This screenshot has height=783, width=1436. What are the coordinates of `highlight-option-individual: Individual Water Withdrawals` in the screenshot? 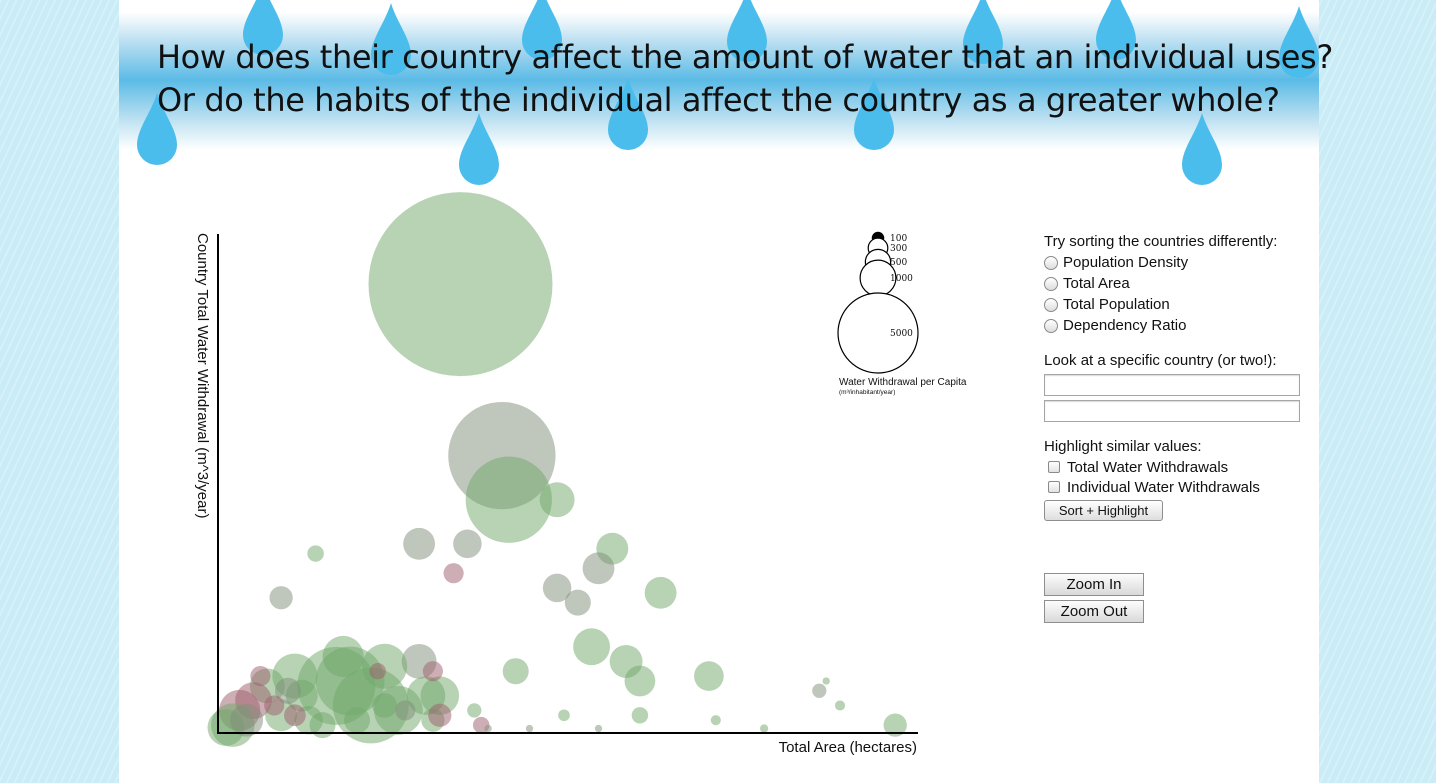 It's located at (1179, 487).